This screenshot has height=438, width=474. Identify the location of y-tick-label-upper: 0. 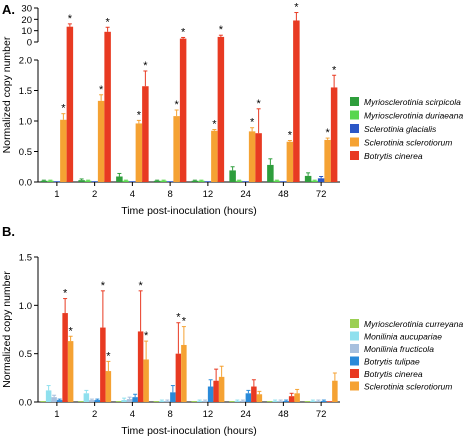
(29, 43).